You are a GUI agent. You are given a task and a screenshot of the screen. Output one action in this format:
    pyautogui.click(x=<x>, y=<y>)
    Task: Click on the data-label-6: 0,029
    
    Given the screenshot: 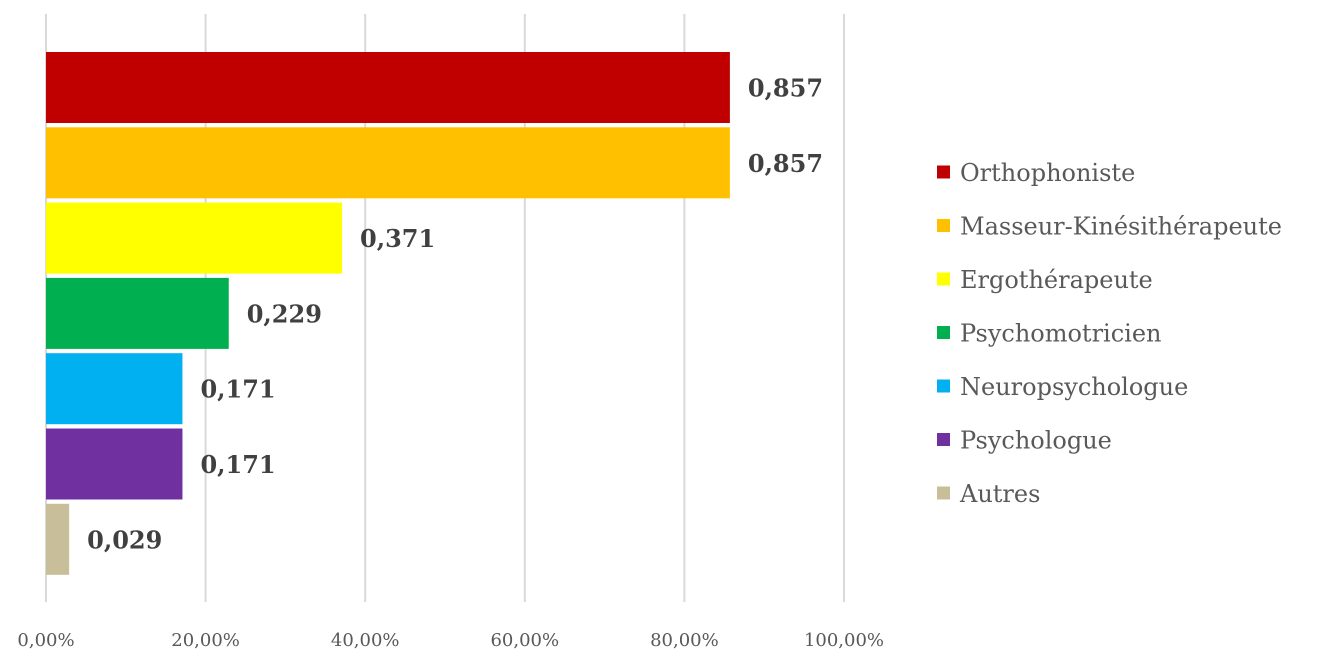 What is the action you would take?
    pyautogui.click(x=124, y=539)
    